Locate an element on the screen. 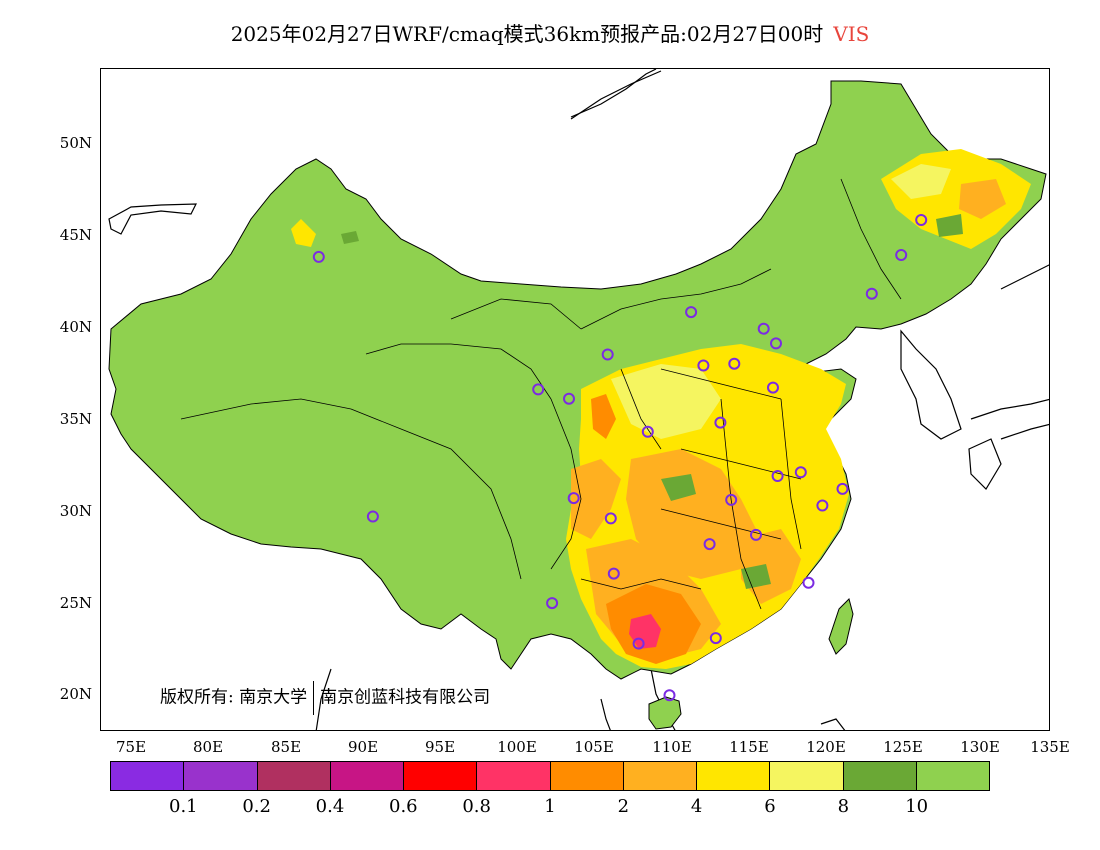 This screenshot has width=1100, height=850. coastline-korea is located at coordinates (931, 384).